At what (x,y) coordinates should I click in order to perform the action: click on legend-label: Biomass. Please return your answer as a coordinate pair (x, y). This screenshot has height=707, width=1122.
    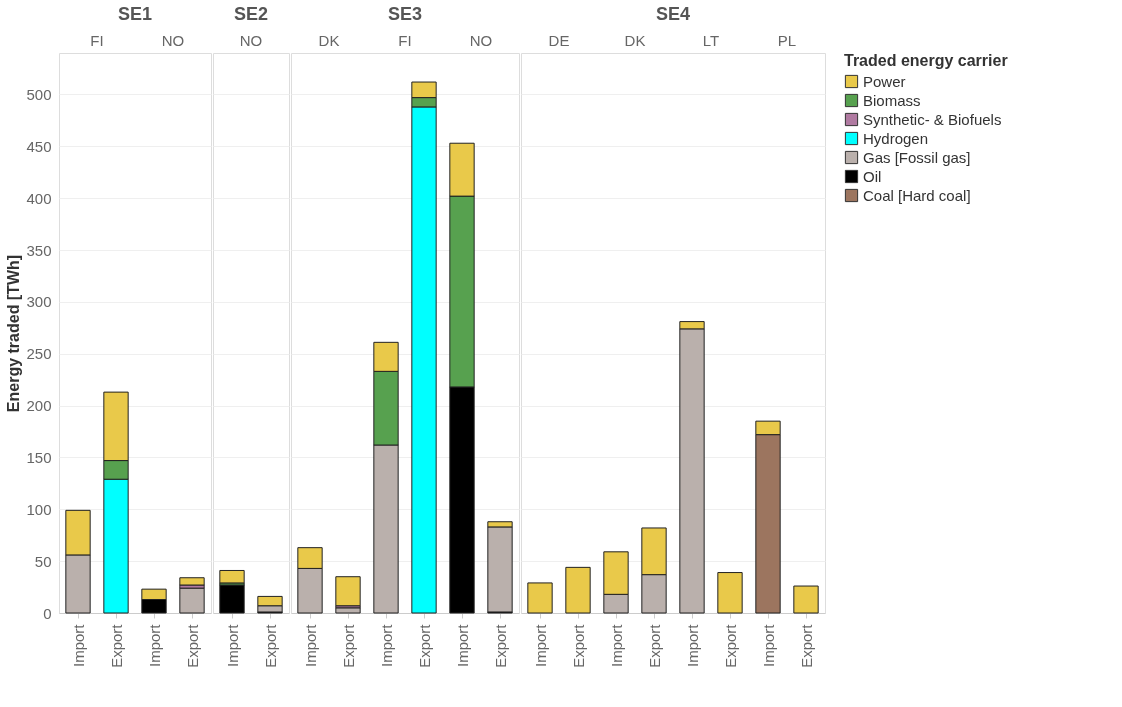
    Looking at the image, I should click on (892, 100).